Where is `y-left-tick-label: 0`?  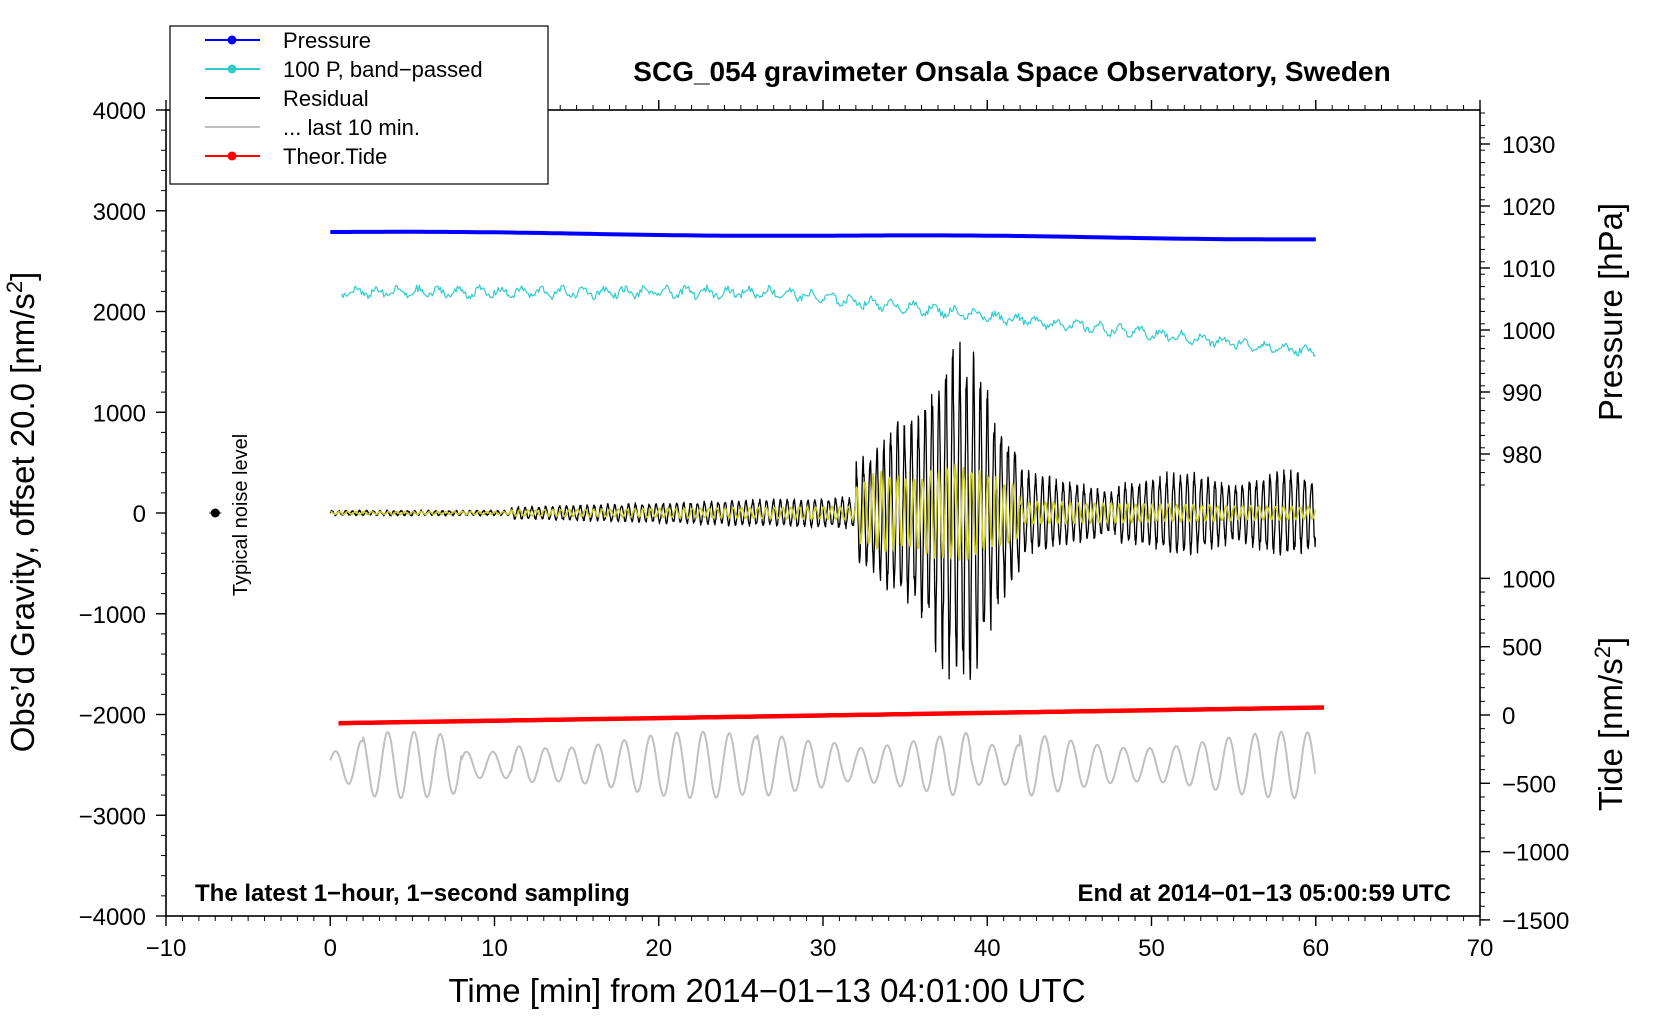
y-left-tick-label: 0 is located at coordinates (139, 514).